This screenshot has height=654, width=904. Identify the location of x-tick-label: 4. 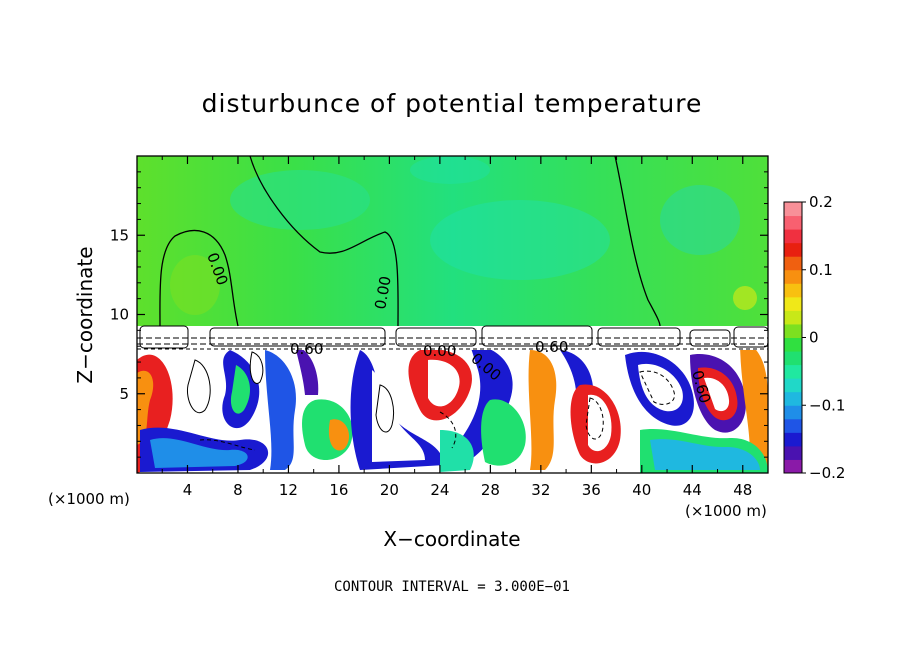
(188, 490).